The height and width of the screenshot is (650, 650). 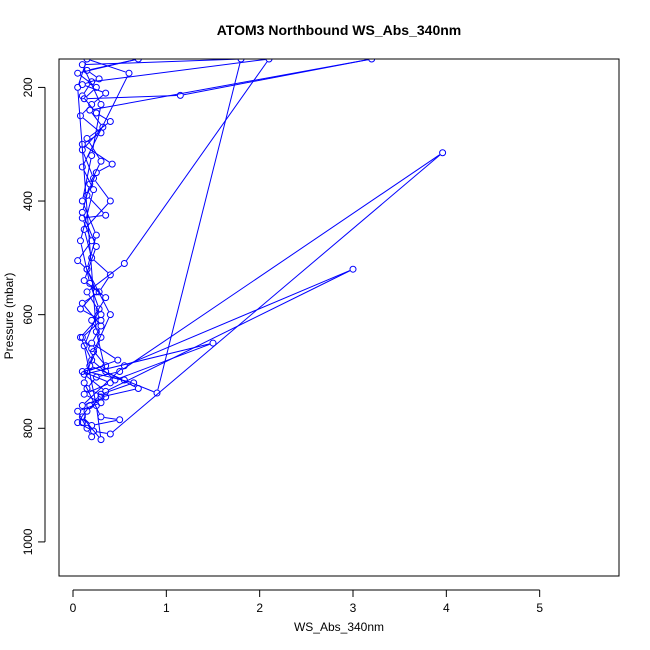 What do you see at coordinates (28, 201) in the screenshot?
I see `y-tick-label-1: 400` at bounding box center [28, 201].